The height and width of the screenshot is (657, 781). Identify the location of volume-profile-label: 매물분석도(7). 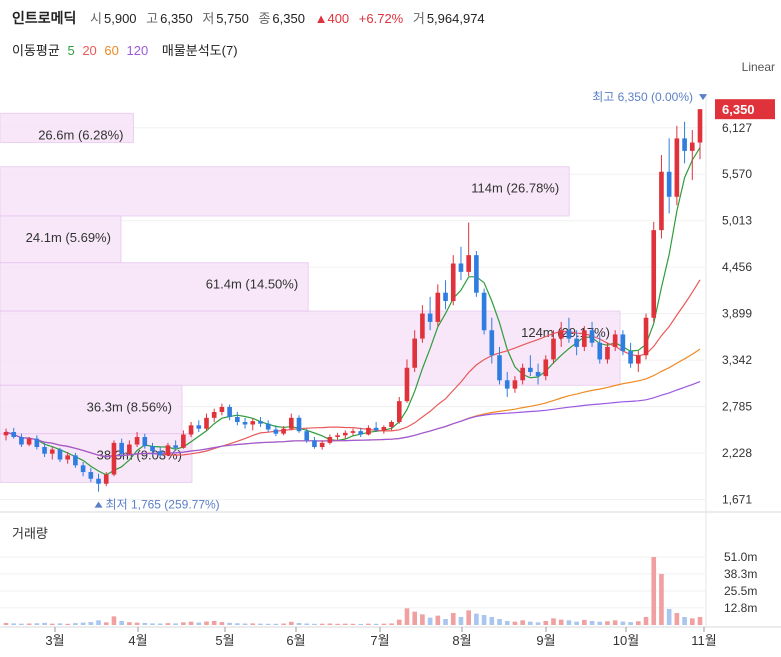
(199, 50).